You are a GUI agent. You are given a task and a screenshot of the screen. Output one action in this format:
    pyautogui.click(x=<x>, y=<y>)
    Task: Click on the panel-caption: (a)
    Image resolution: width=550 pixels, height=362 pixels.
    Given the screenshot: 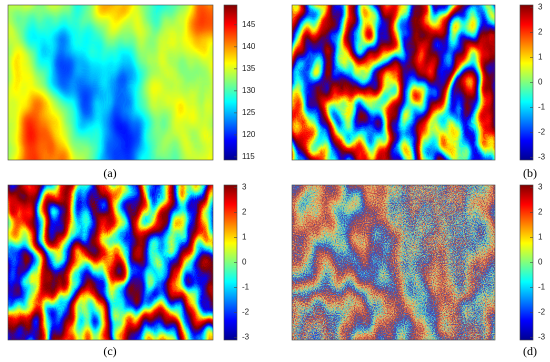 What is the action you would take?
    pyautogui.click(x=109, y=173)
    